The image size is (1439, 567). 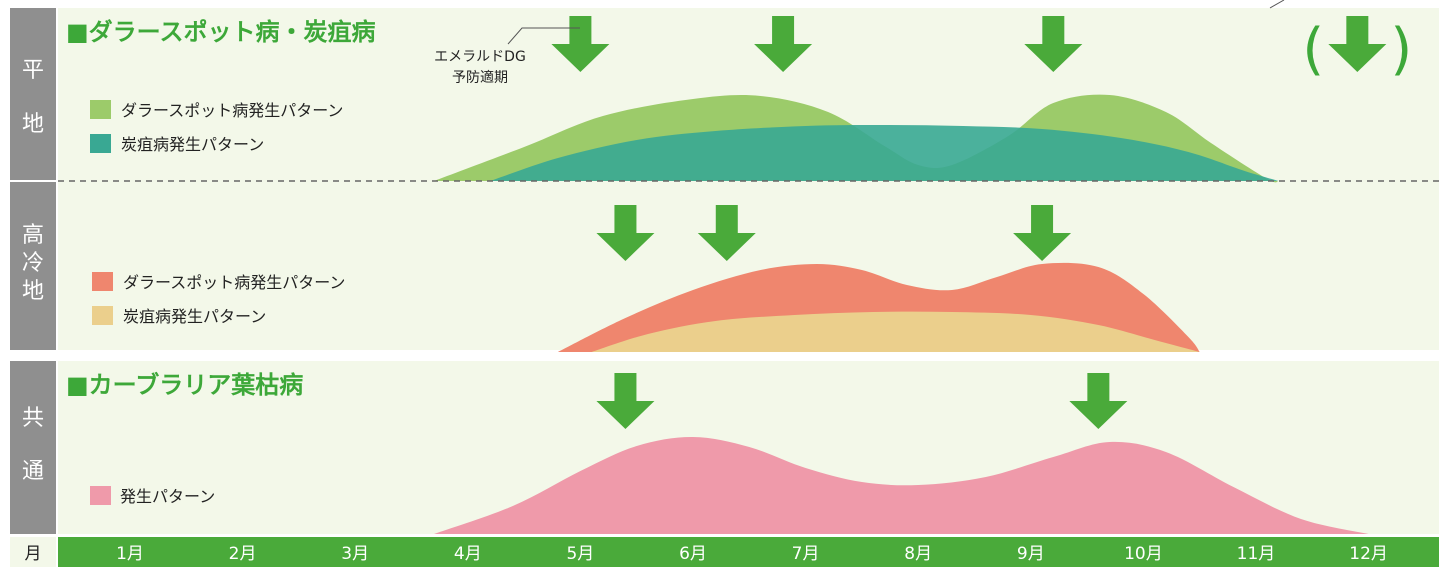 What do you see at coordinates (1401, 49) in the screenshot?
I see `paren-right: )` at bounding box center [1401, 49].